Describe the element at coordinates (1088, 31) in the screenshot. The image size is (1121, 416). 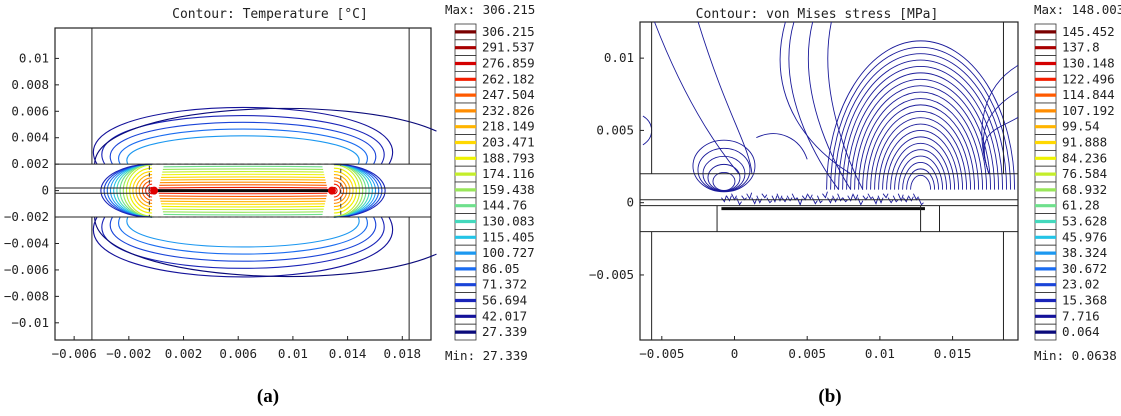
I see `legend-label: 145.452` at that location.